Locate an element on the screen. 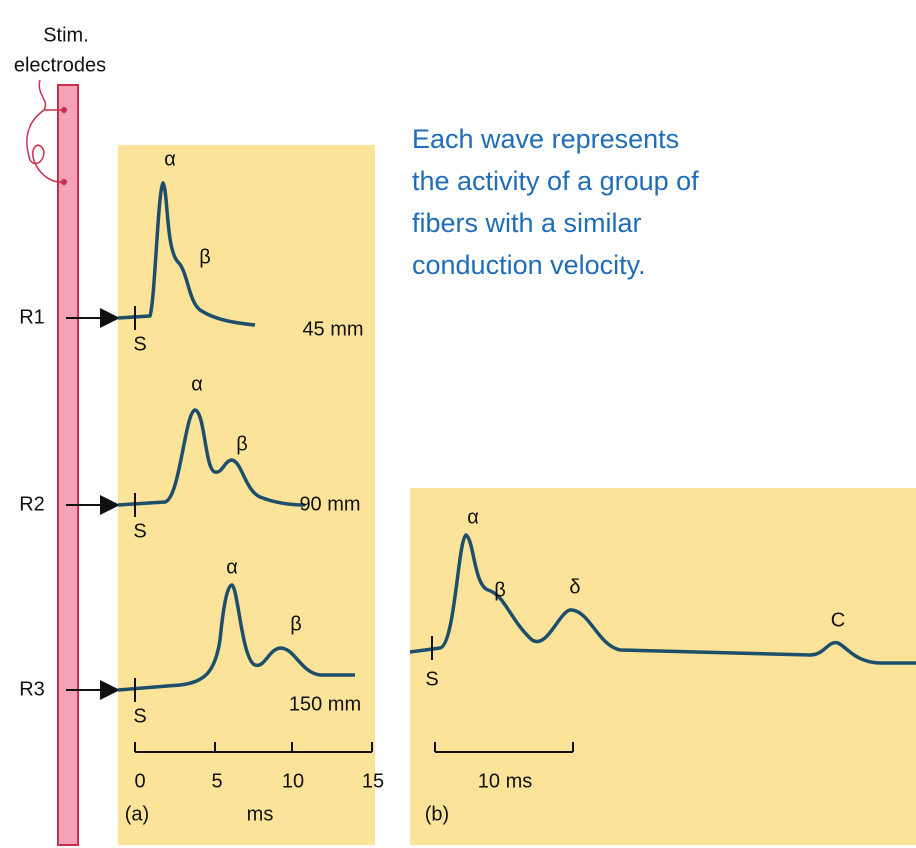  panel-label: (b) is located at coordinates (437, 814).